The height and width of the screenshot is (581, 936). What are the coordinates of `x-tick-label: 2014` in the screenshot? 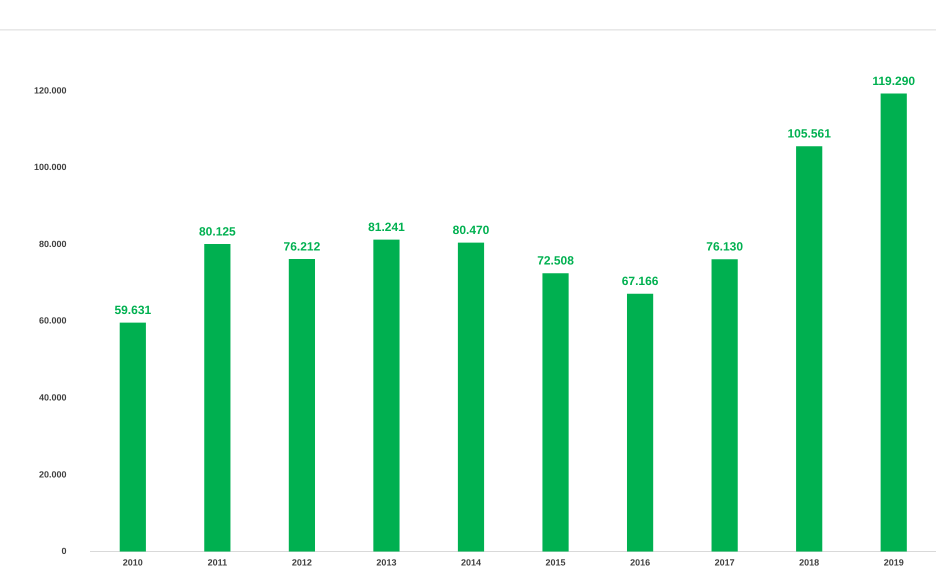 It's located at (471, 562).